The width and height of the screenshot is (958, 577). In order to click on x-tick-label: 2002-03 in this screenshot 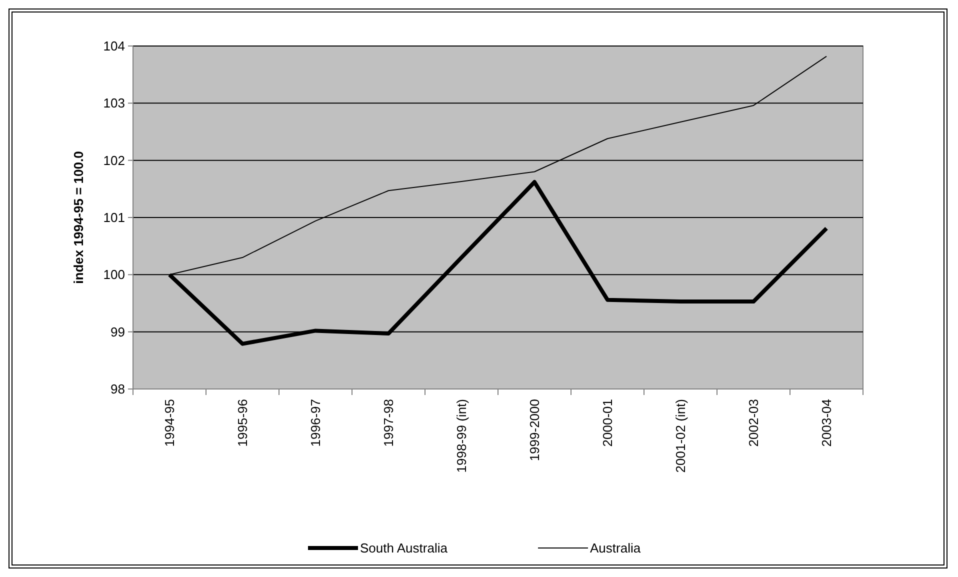, I will do `click(754, 423)`.